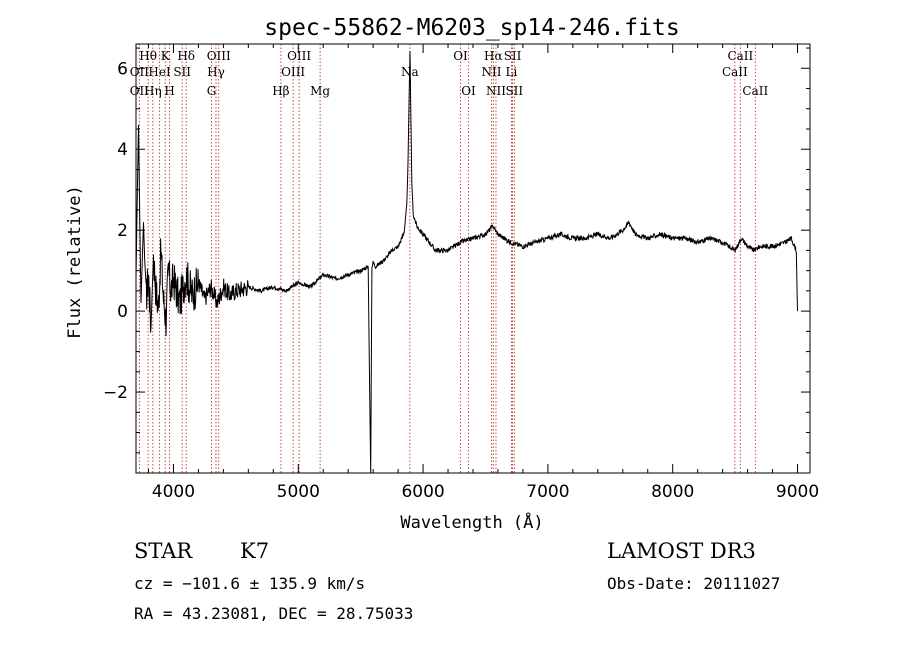  I want to click on line-marker-label: K, so click(166, 56).